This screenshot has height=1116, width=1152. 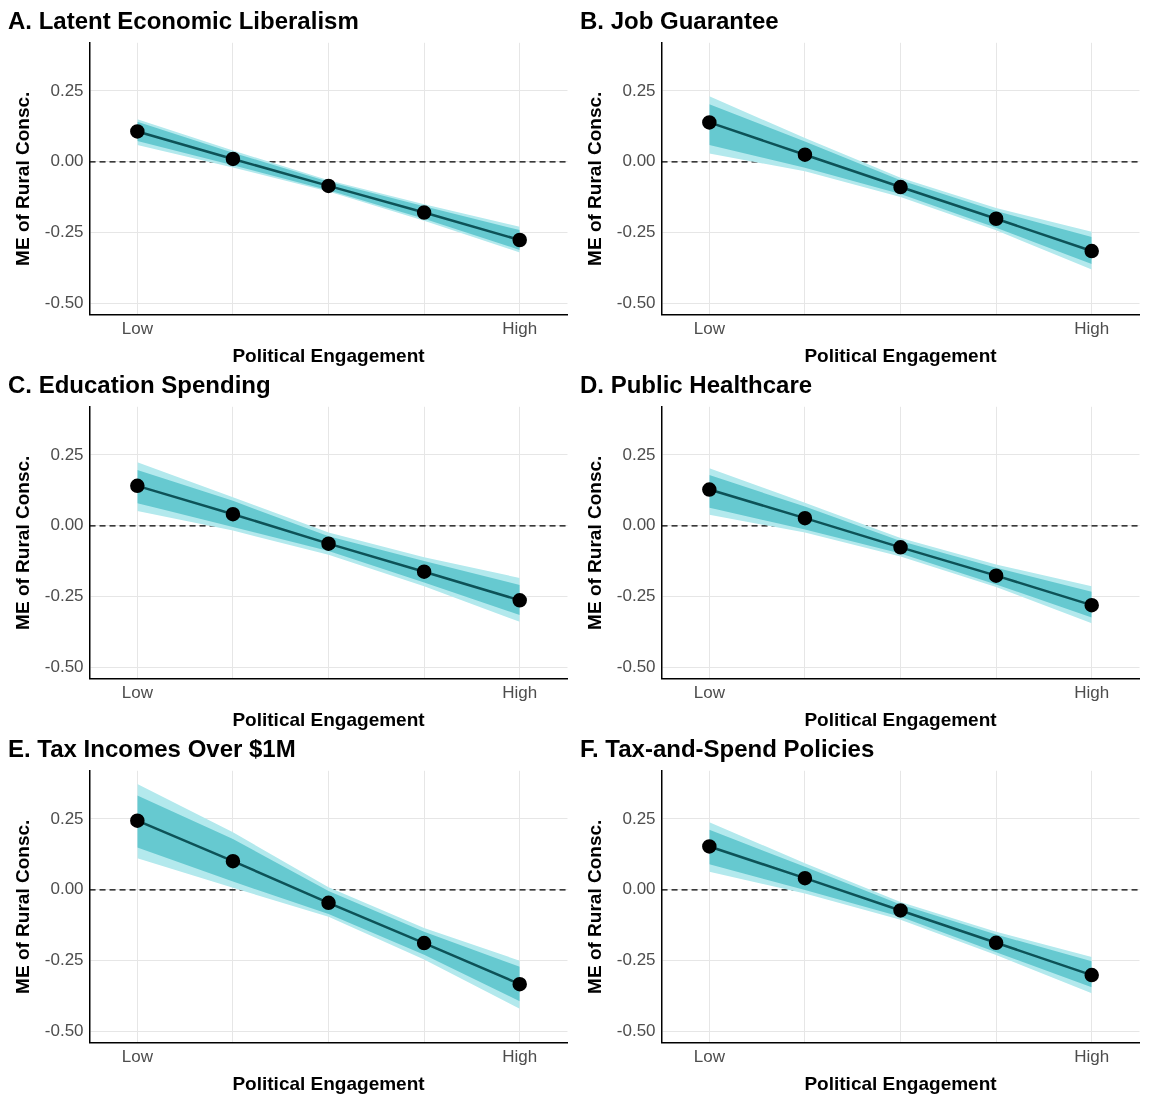 What do you see at coordinates (139, 385) in the screenshot?
I see `chart-title: C. Education Spending` at bounding box center [139, 385].